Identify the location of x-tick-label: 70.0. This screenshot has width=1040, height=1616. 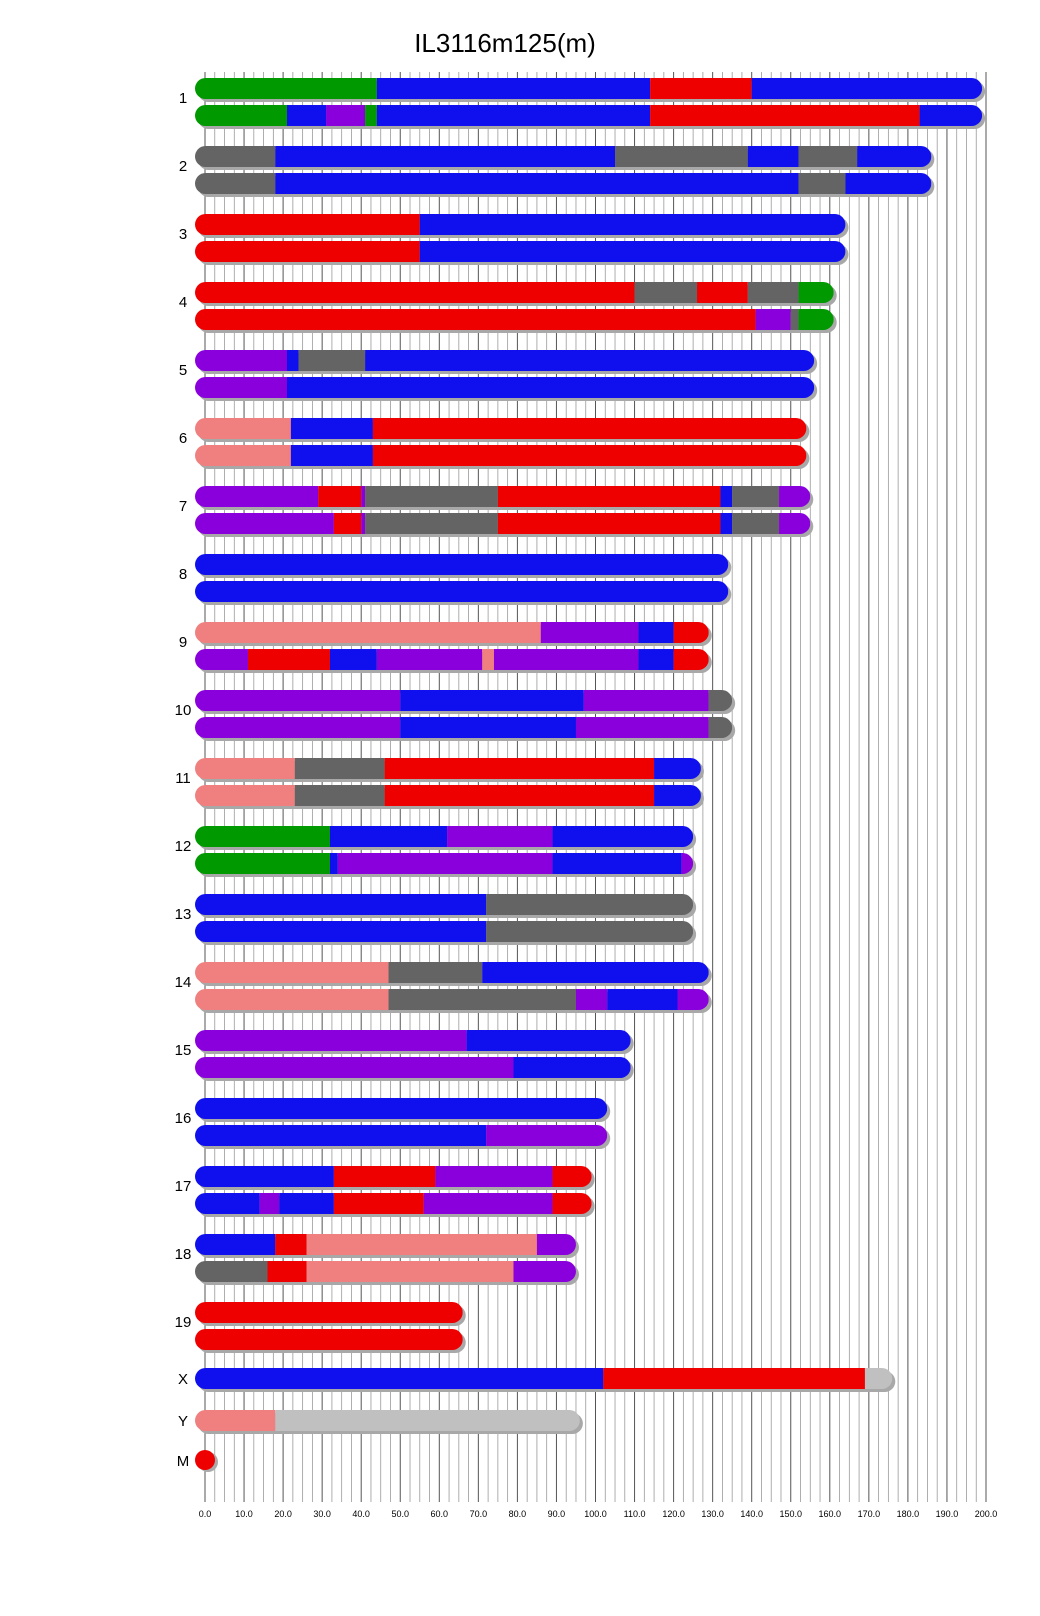
(479, 1514).